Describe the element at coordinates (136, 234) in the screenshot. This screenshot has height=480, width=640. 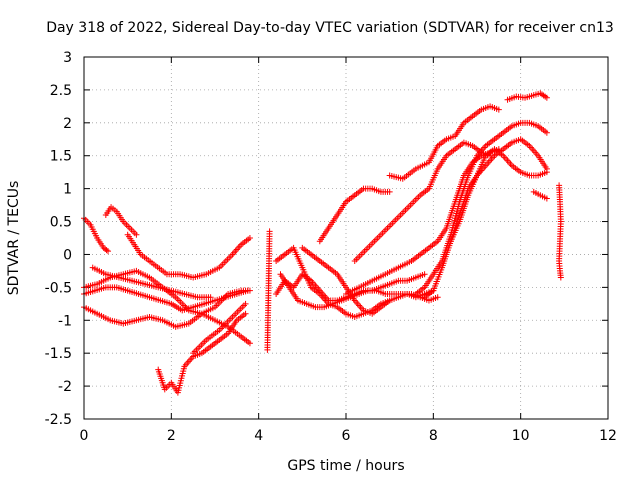
I see `point-track-b` at that location.